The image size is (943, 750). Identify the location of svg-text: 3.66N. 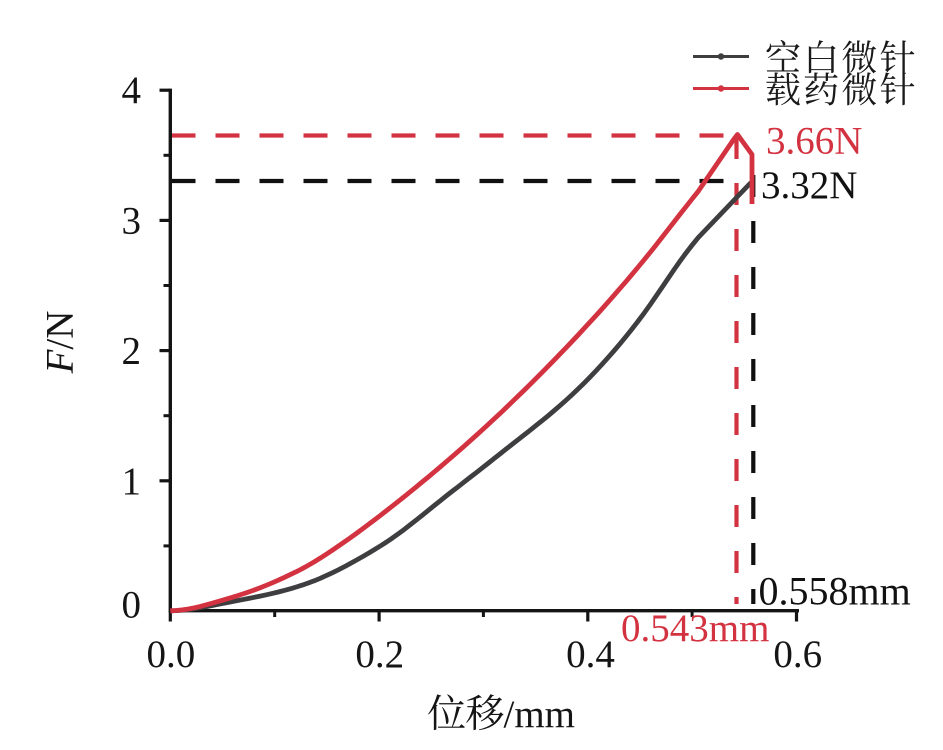
(814, 141).